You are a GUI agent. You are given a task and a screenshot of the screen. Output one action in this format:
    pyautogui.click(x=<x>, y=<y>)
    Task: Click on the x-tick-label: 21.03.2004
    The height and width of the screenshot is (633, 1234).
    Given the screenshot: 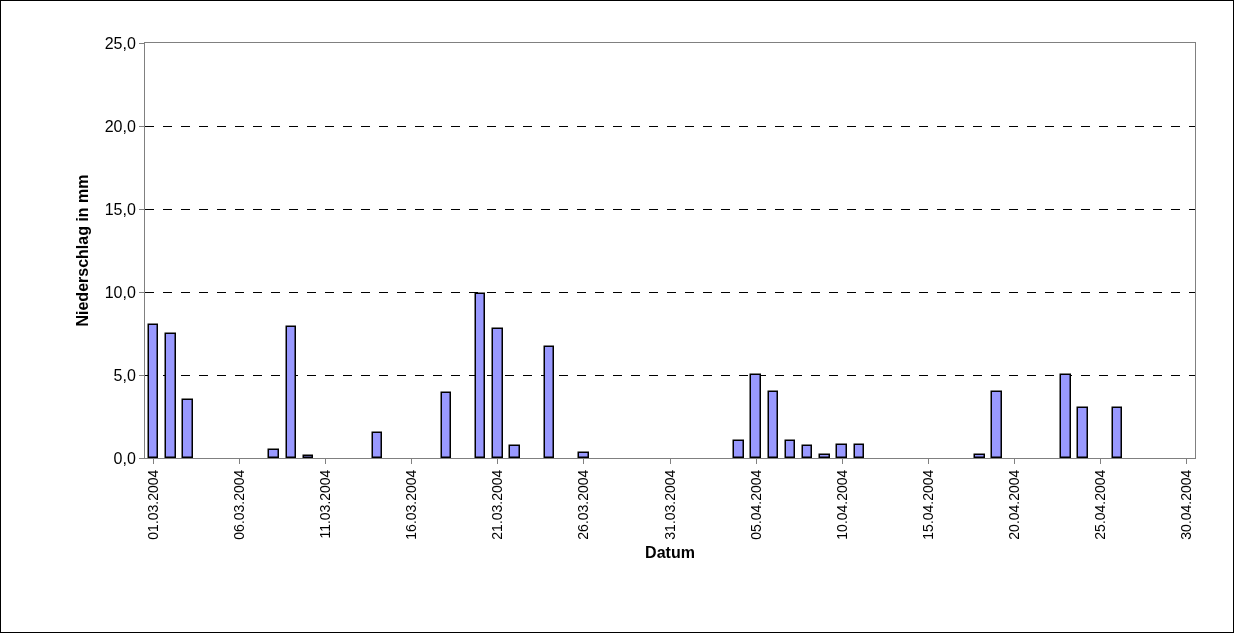 What is the action you would take?
    pyautogui.click(x=497, y=504)
    